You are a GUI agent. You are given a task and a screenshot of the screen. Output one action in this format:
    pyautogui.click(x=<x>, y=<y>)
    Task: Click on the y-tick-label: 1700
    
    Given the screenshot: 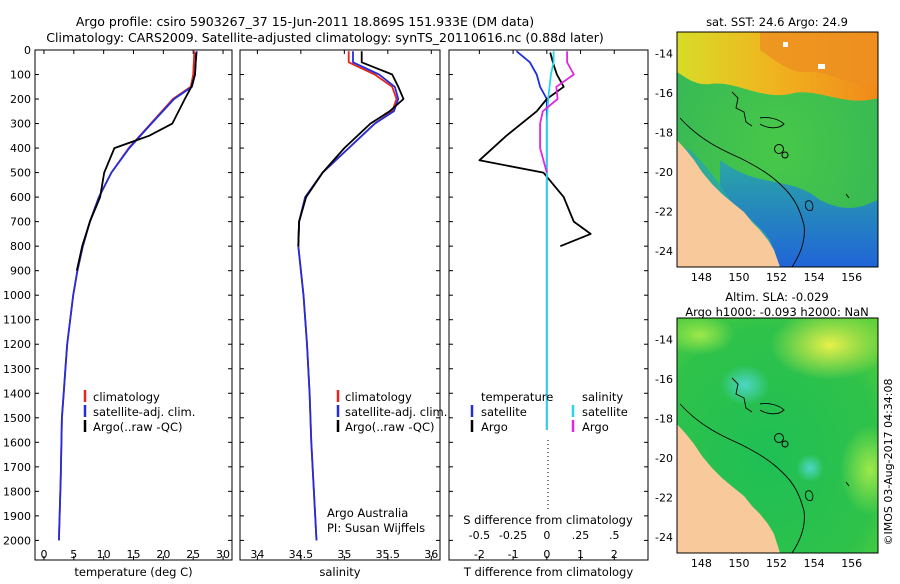 What is the action you would take?
    pyautogui.click(x=17, y=467)
    